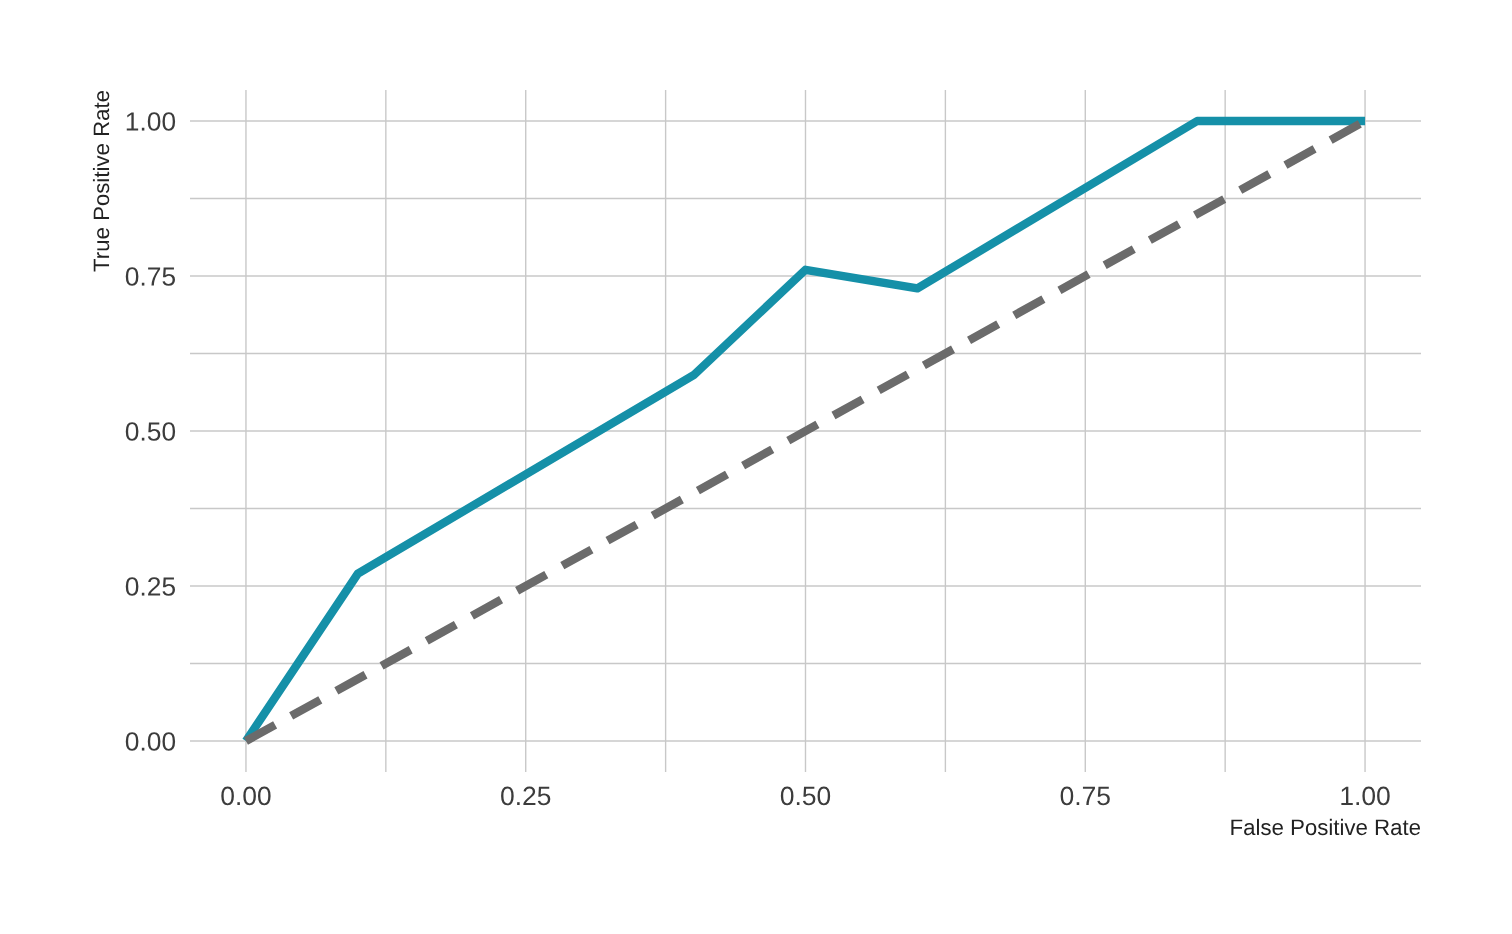 The width and height of the screenshot is (1512, 934). I want to click on x-tick-label: 1.00, so click(1365, 796).